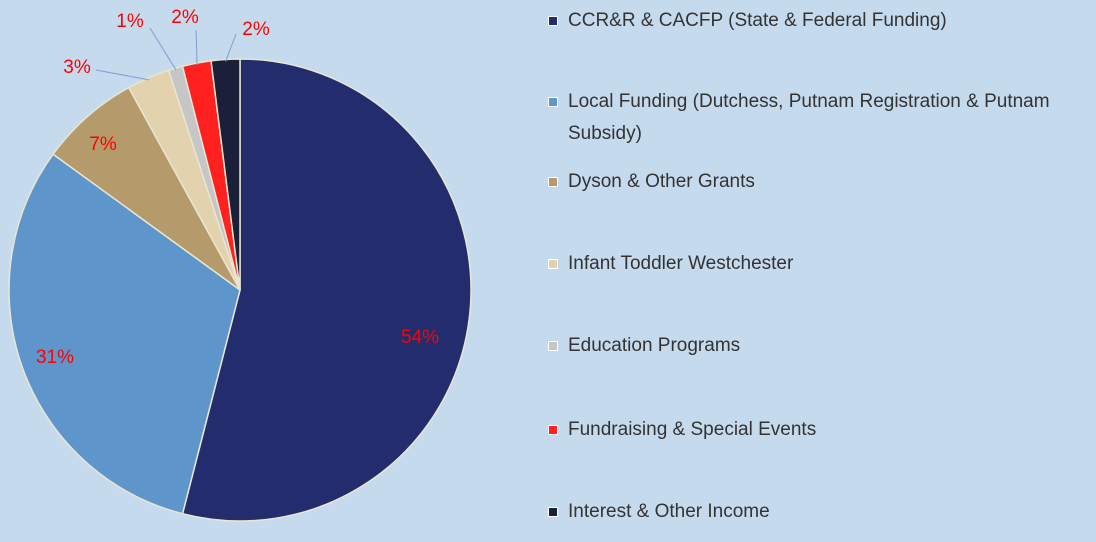 This screenshot has height=542, width=1096. I want to click on data-label: 1%, so click(130, 21).